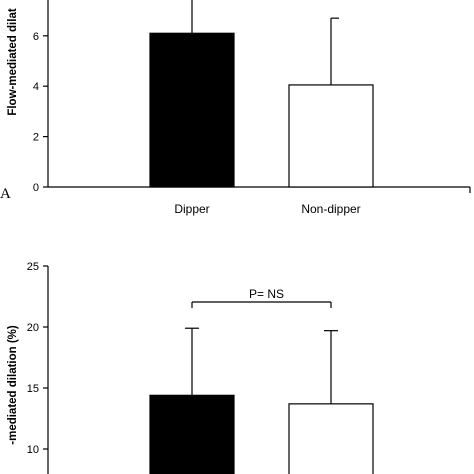 The height and width of the screenshot is (474, 474). I want to click on significance-bracket, so click(261, 304).